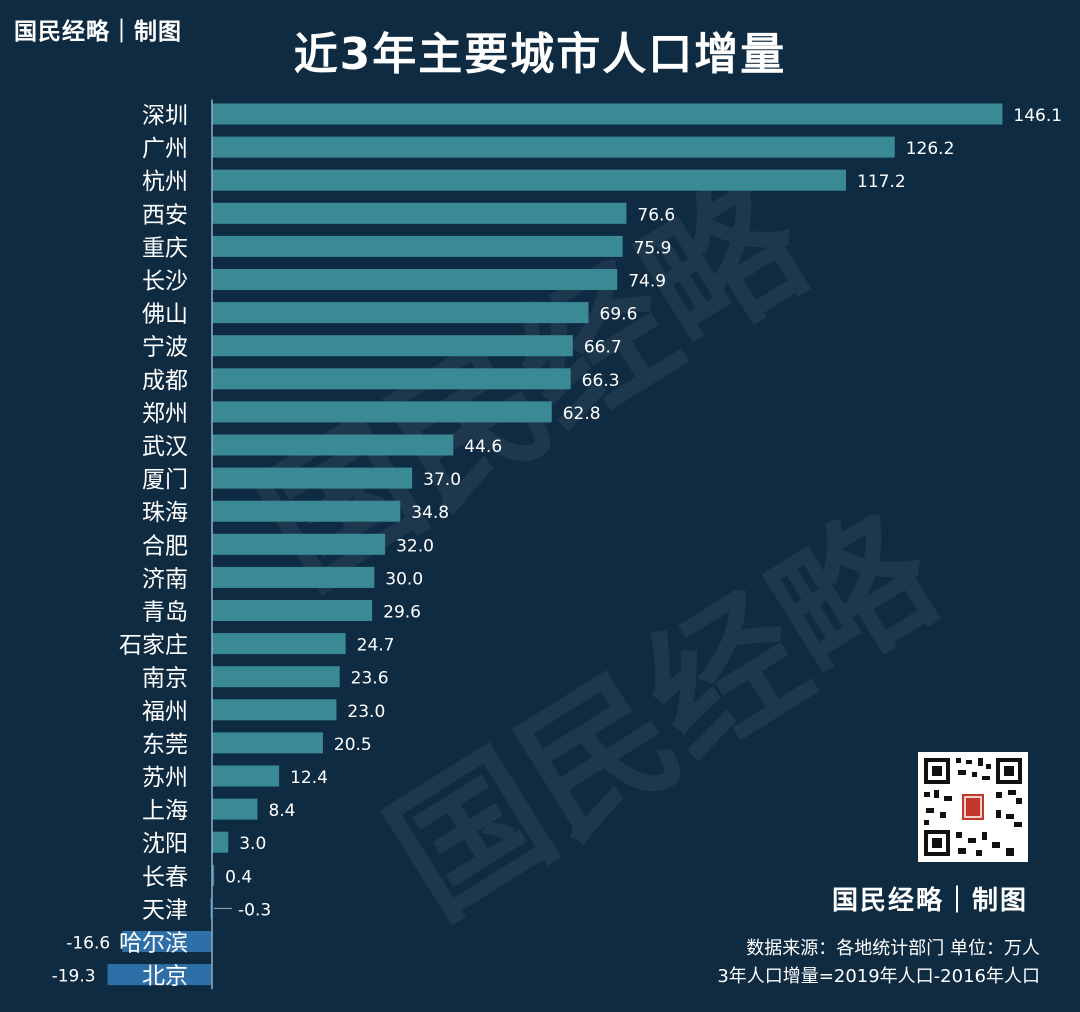 The image size is (1080, 1012). I want to click on data-label: 37.0, so click(442, 480).